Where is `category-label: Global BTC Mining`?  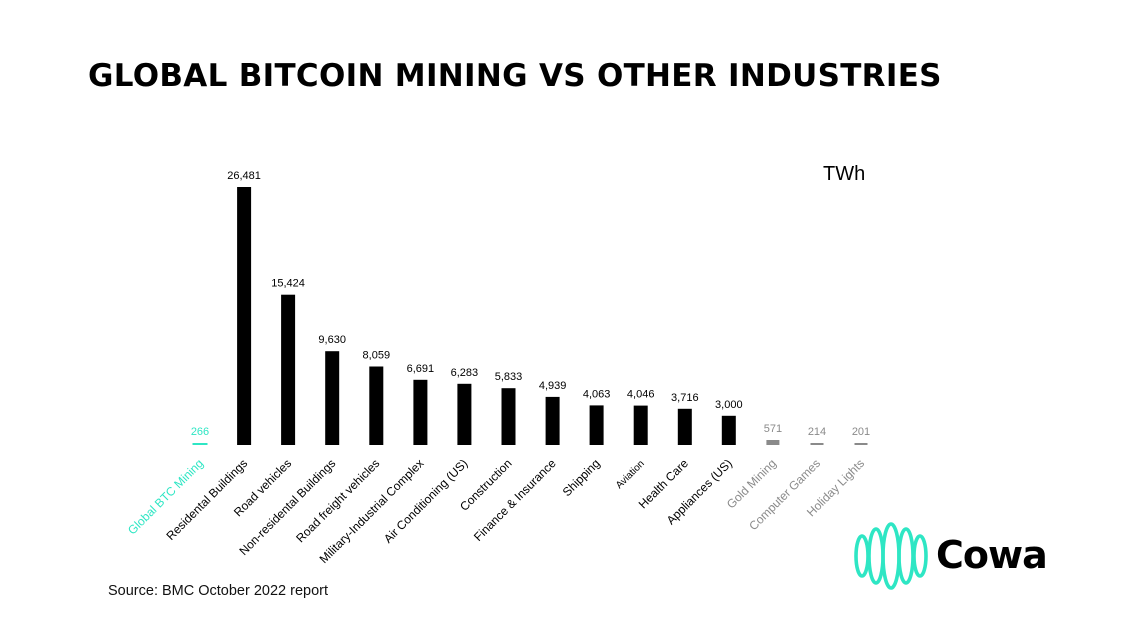
category-label: Global BTC Mining is located at coordinates (165, 496).